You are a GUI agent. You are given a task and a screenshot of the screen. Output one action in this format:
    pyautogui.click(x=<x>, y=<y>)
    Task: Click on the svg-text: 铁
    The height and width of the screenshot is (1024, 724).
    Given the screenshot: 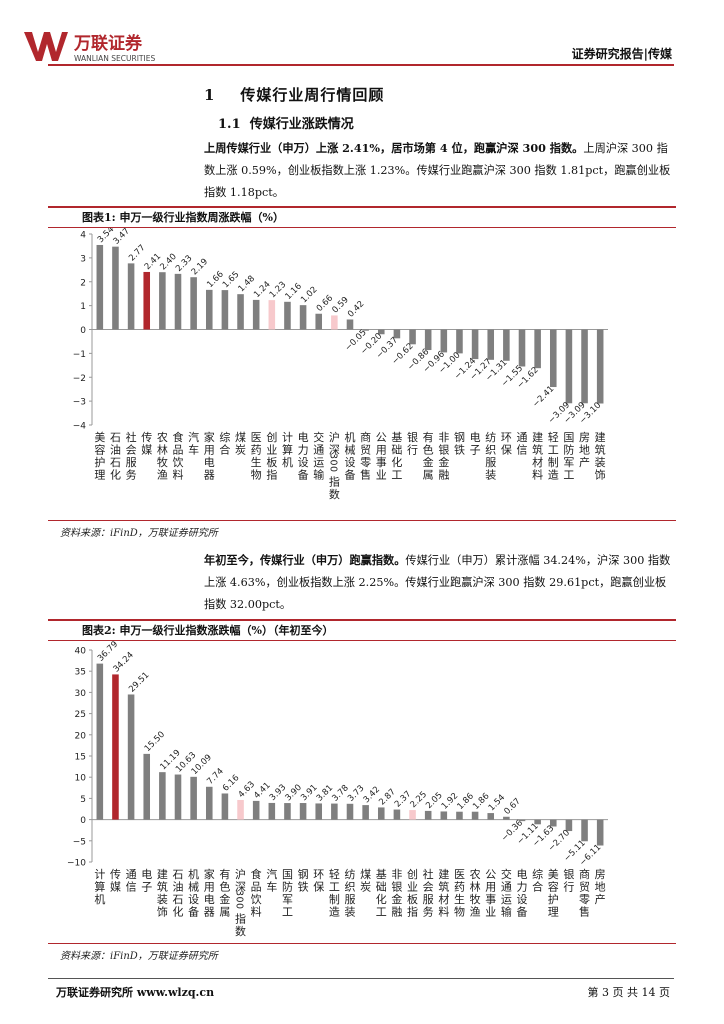 What is the action you would take?
    pyautogui.click(x=303, y=887)
    